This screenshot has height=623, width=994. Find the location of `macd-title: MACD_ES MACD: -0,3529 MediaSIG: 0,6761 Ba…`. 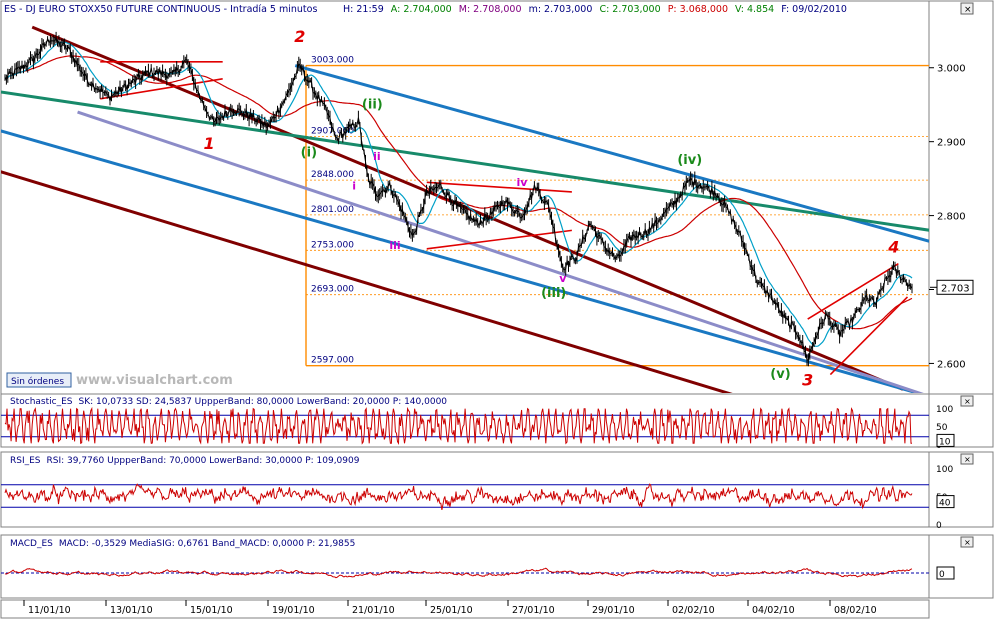

macd-title: MACD_ES MACD: -0,3529 MediaSIG: 0,6761 Ba… is located at coordinates (182, 544).